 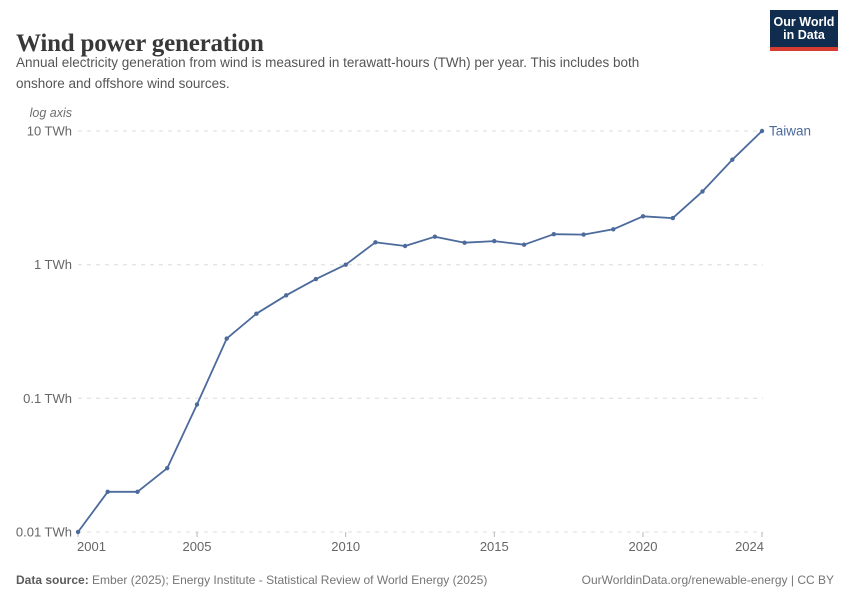 I want to click on data-point-2011, so click(x=375, y=242).